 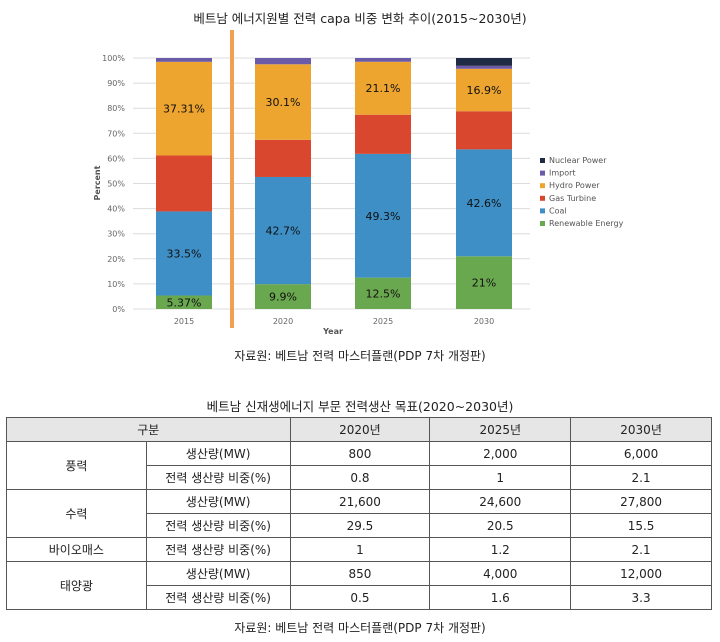 I want to click on y-tick-label: 10%, so click(x=116, y=284).